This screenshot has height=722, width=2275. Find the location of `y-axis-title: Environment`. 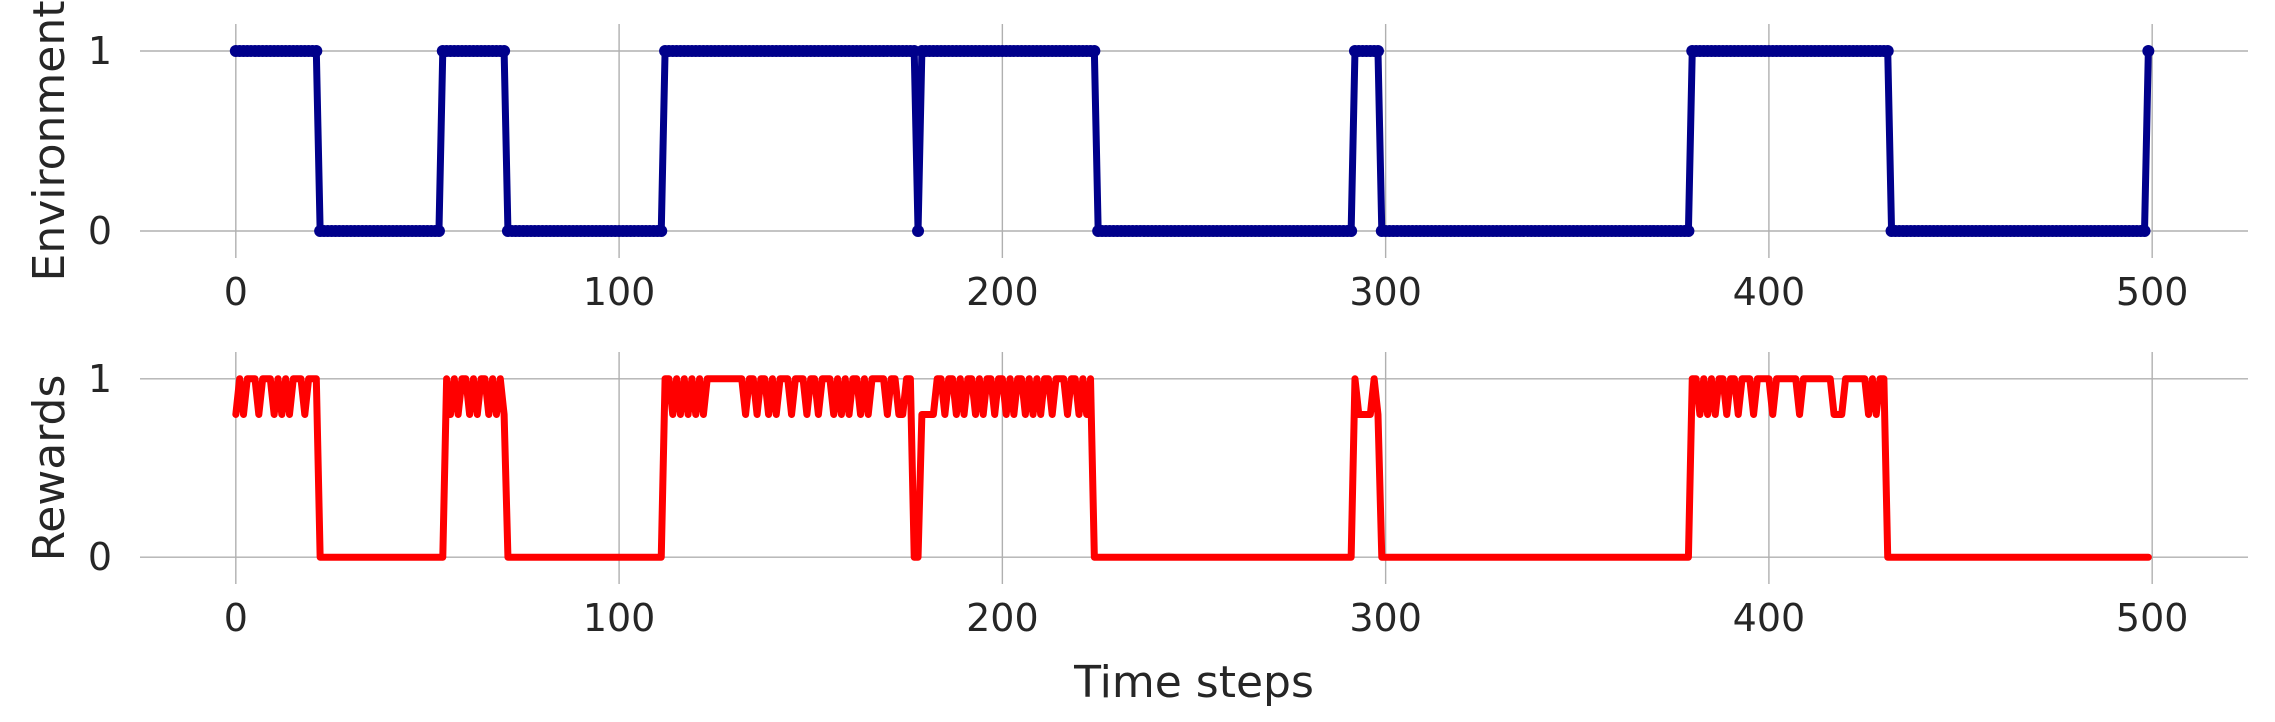

y-axis-title: Environment is located at coordinates (49, 141).